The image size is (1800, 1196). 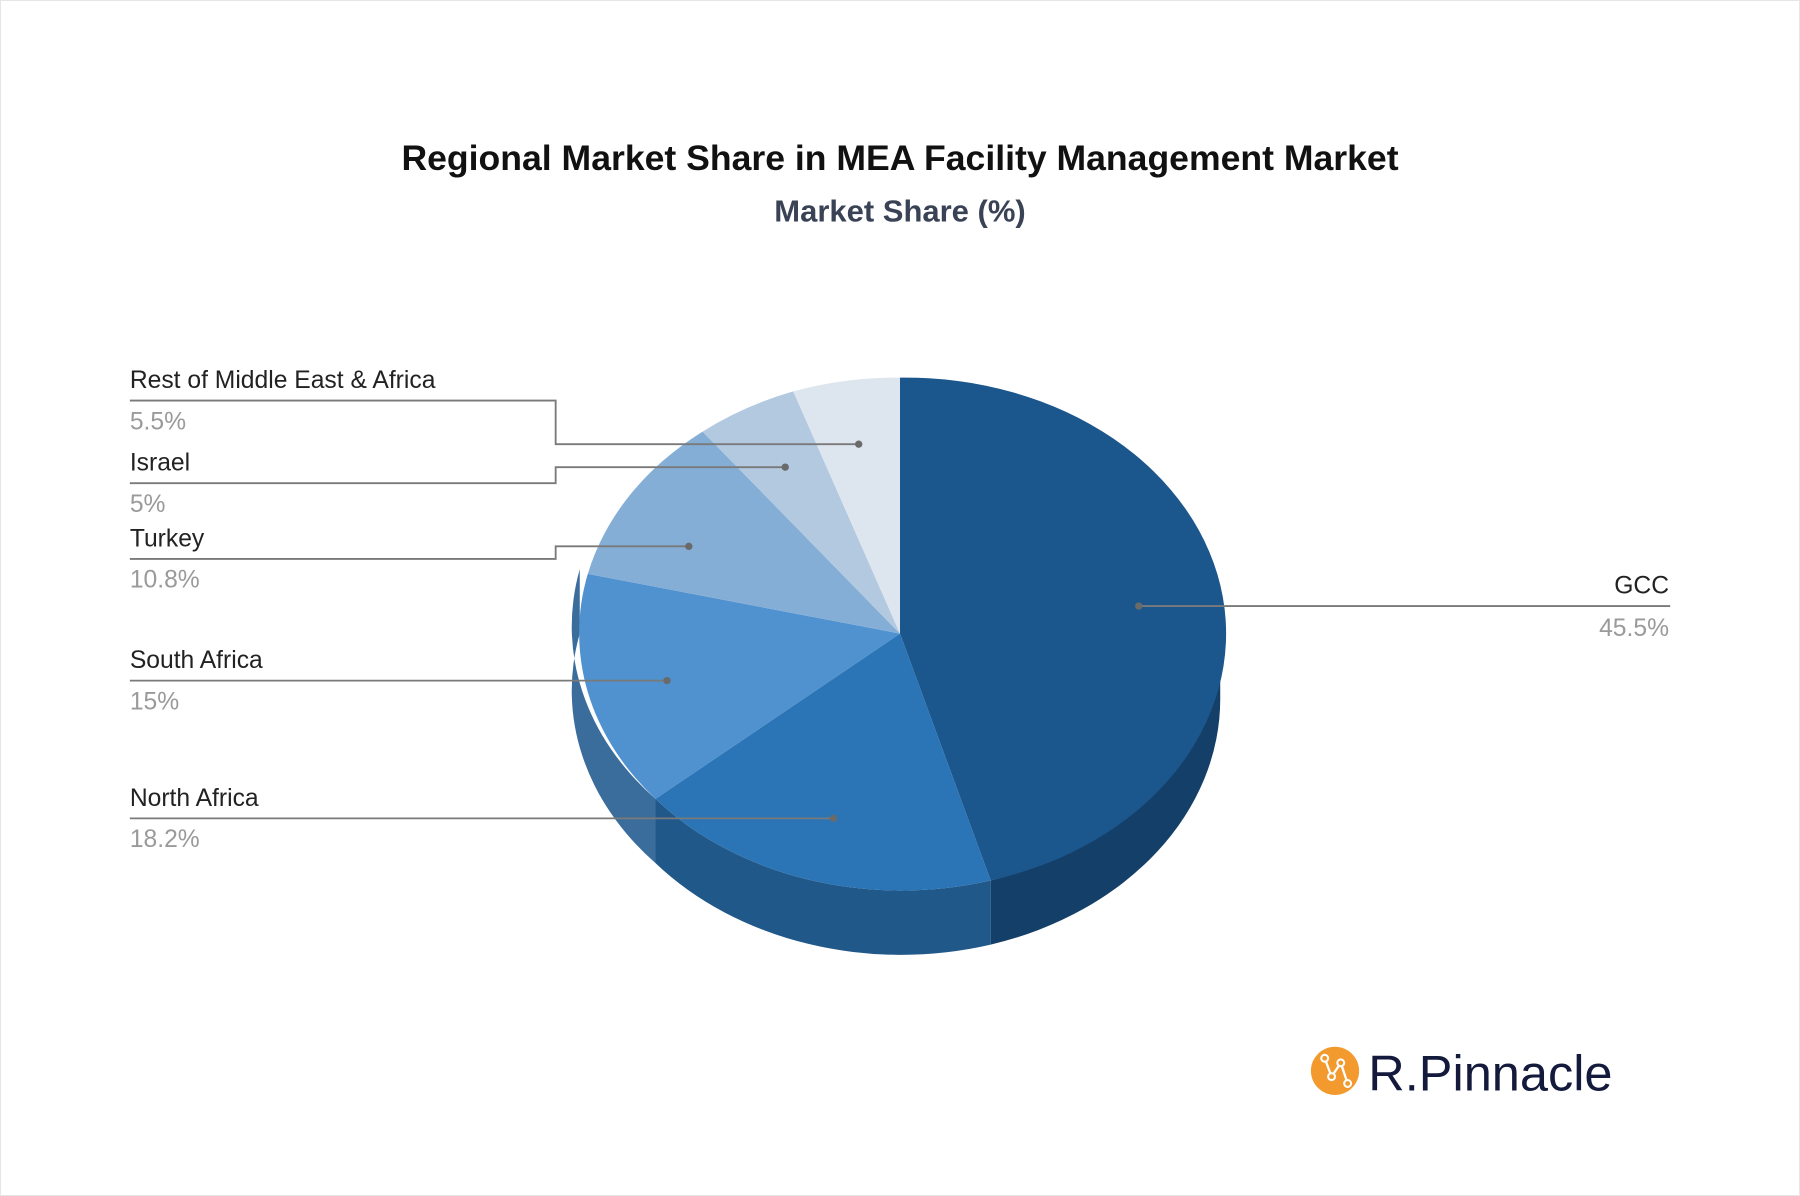 What do you see at coordinates (165, 839) in the screenshot?
I see `label-north-africa-value: 18.2%` at bounding box center [165, 839].